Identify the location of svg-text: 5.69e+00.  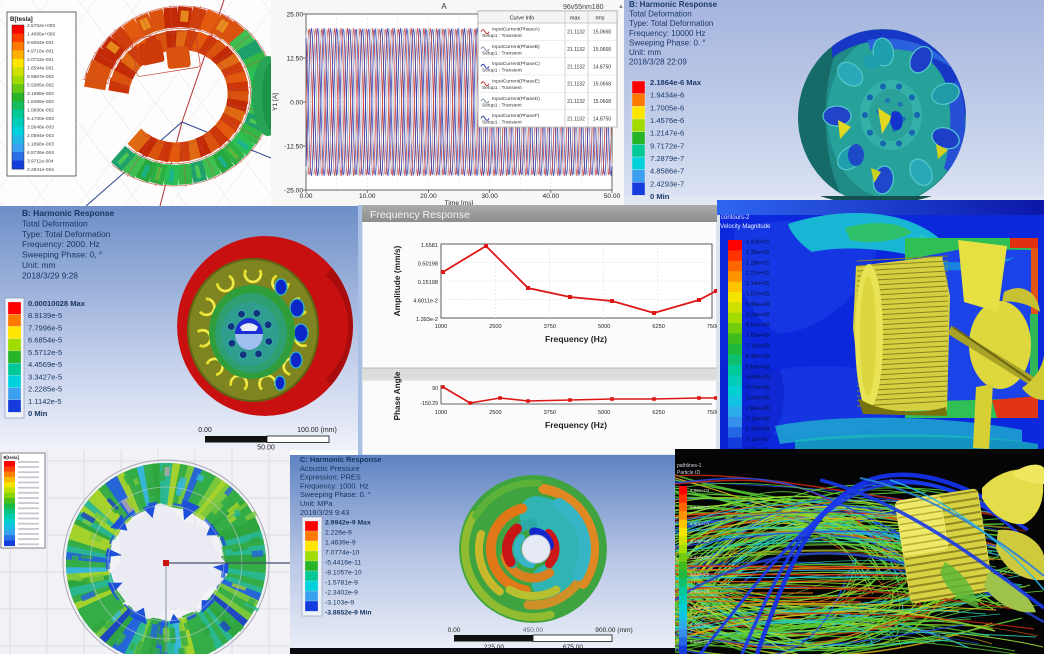
(758, 367).